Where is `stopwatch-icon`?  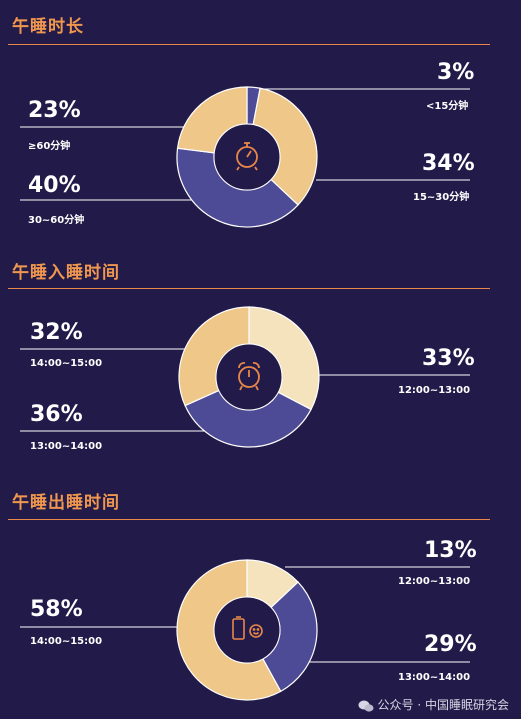
stopwatch-icon is located at coordinates (247, 156).